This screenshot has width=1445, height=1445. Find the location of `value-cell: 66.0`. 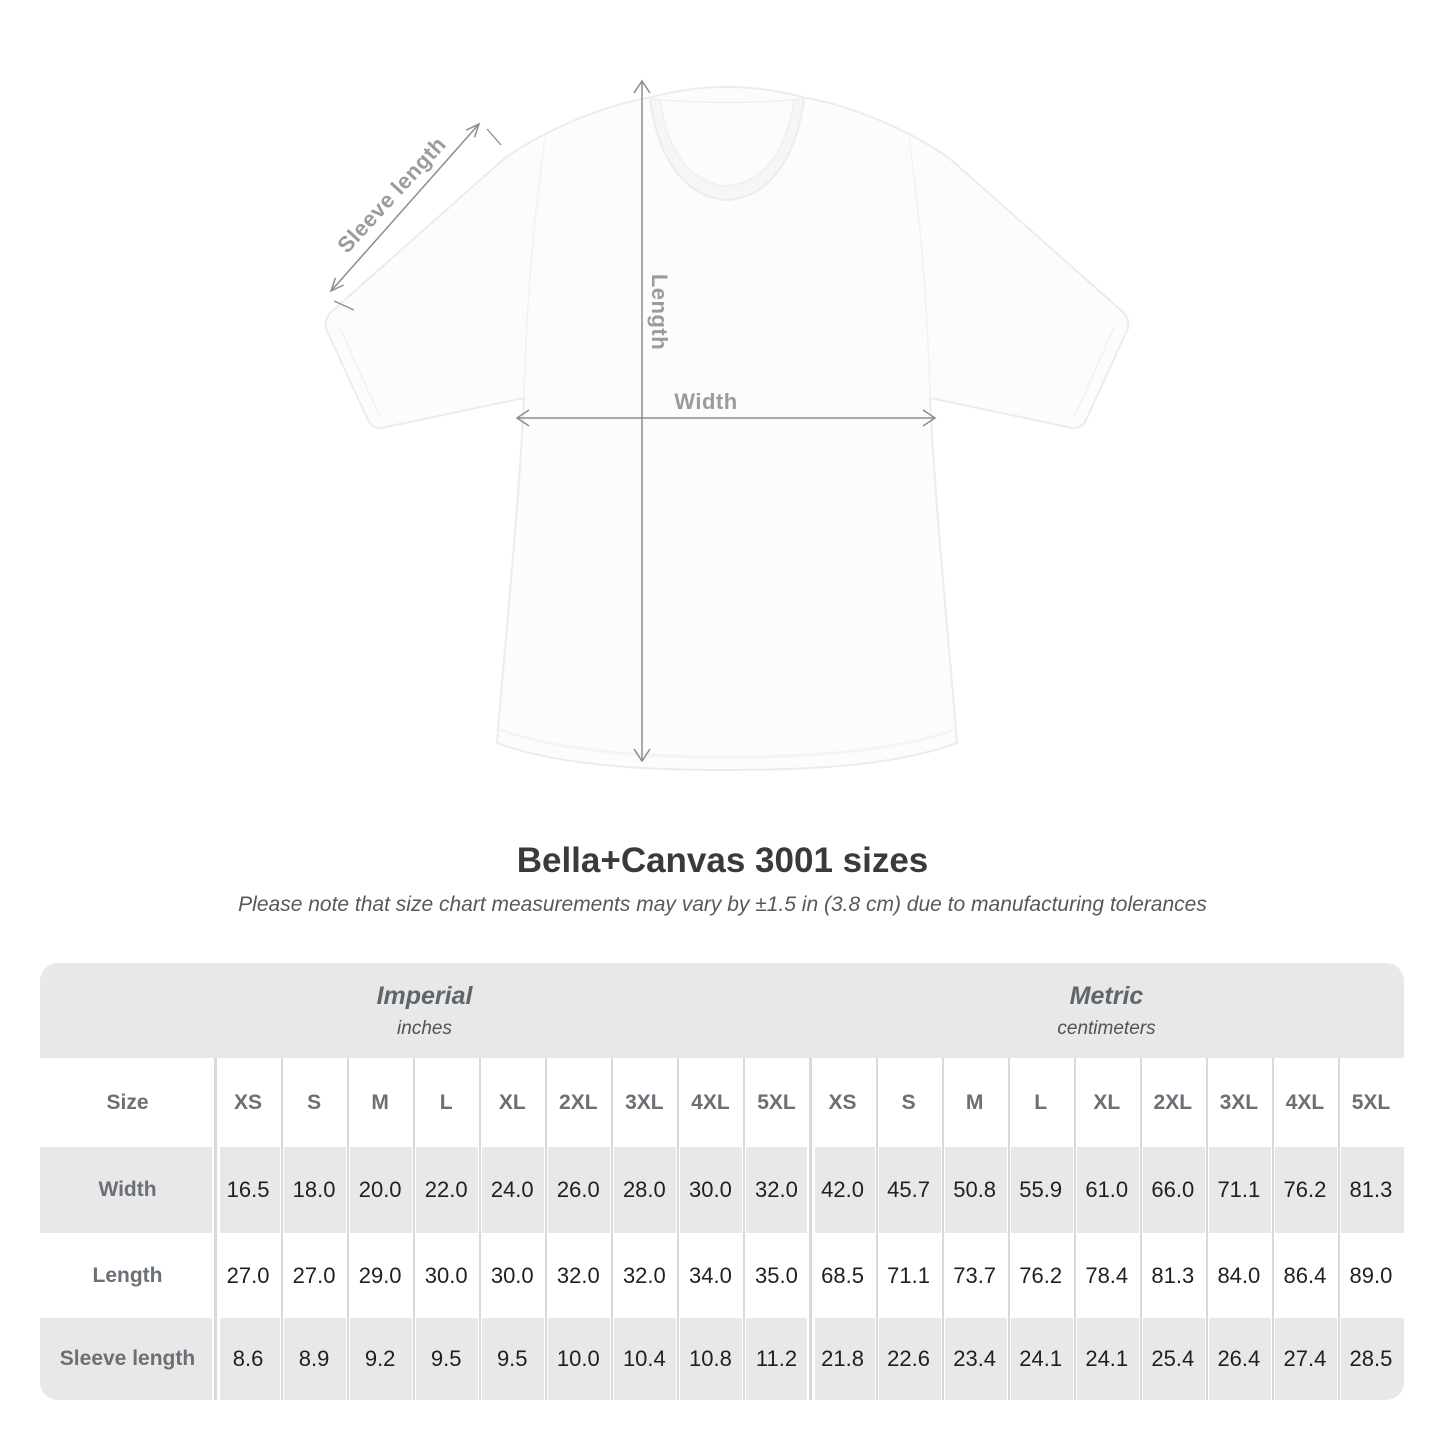

value-cell: 66.0 is located at coordinates (1172, 1190).